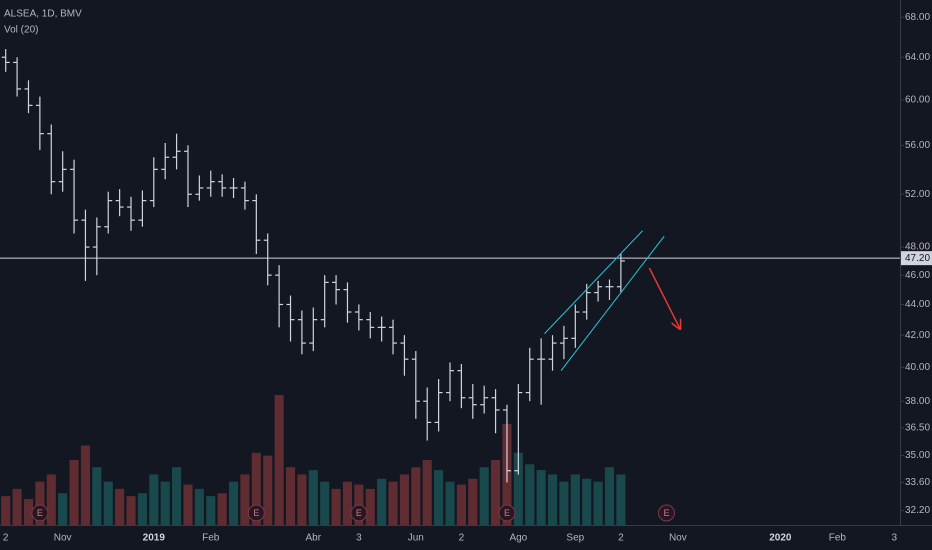 The image size is (932, 550). I want to click on arrow, so click(664, 298).